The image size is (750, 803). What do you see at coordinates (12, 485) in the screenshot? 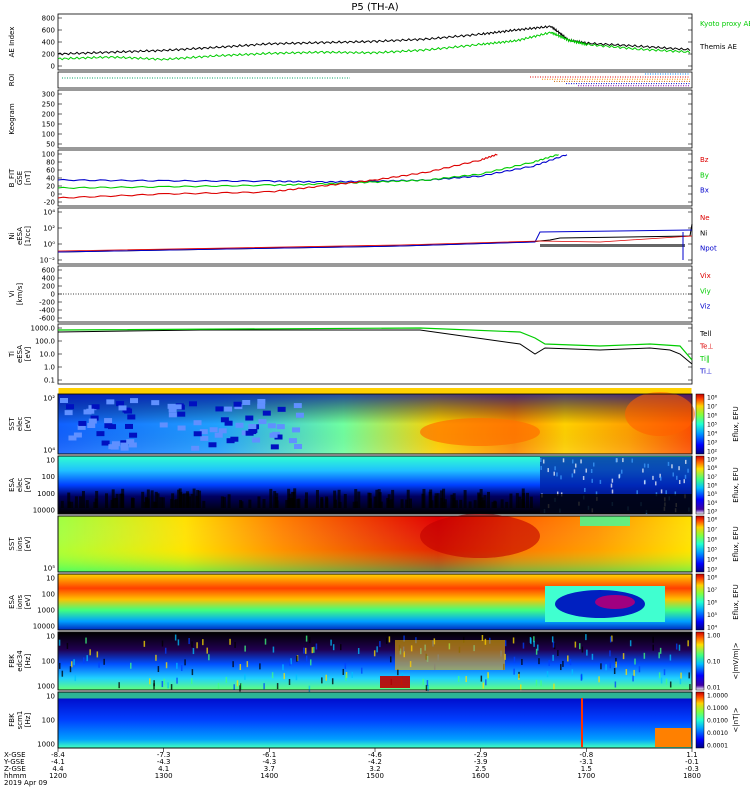
I see `y-axis-label: ESA` at bounding box center [12, 485].